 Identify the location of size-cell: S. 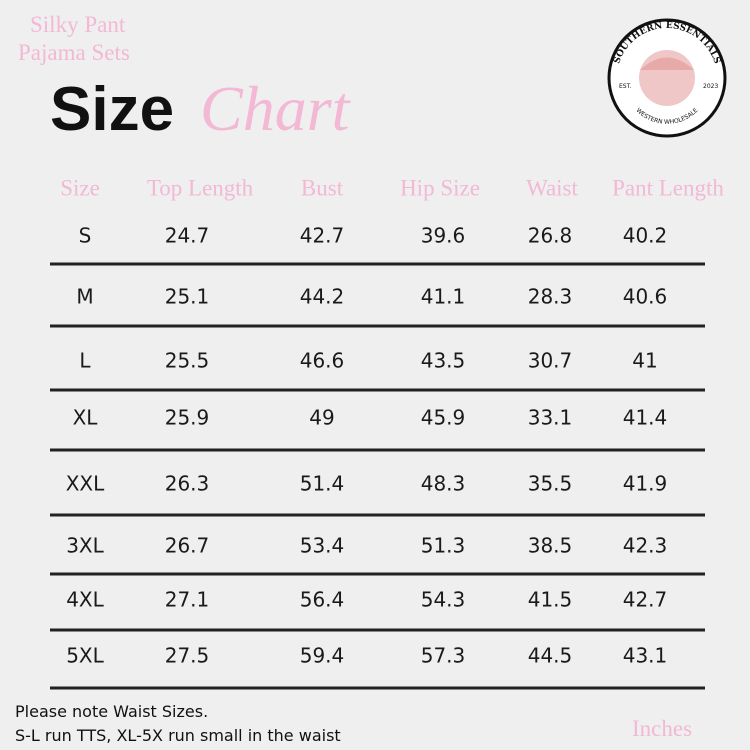
(85, 236).